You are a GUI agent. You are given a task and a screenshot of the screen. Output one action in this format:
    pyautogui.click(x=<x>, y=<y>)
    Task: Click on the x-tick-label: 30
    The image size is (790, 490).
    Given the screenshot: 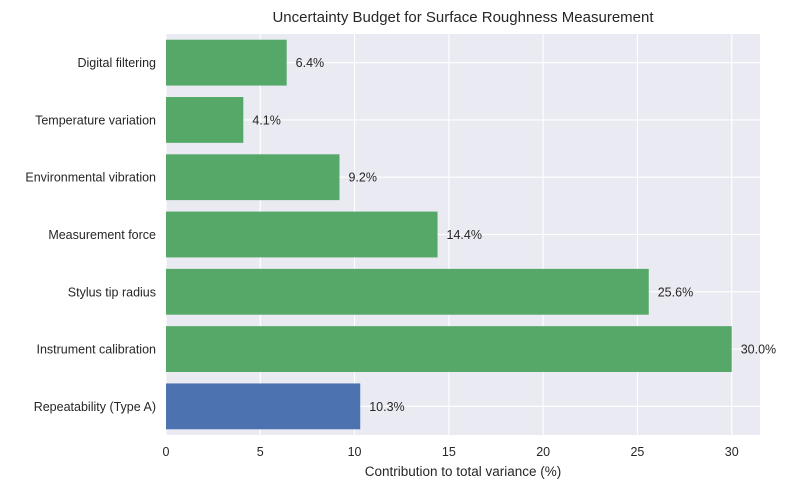 What is the action you would take?
    pyautogui.click(x=732, y=452)
    